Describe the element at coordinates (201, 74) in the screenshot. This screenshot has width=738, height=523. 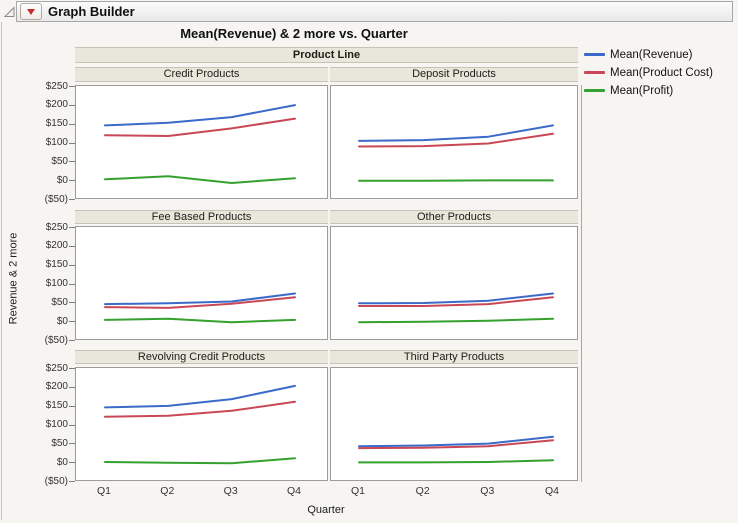
I see `panel-label-band: Credit Products` at that location.